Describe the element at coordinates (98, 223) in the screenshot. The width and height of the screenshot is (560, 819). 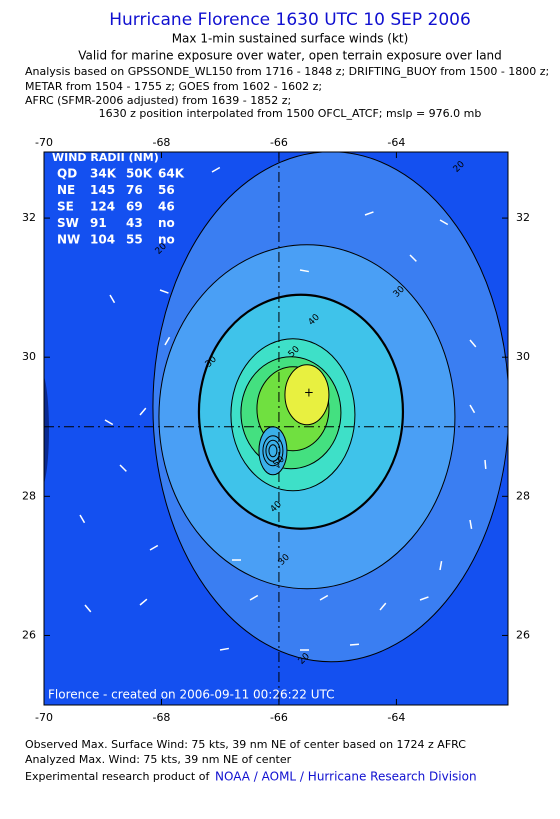
I see `radii-cell: 91` at that location.